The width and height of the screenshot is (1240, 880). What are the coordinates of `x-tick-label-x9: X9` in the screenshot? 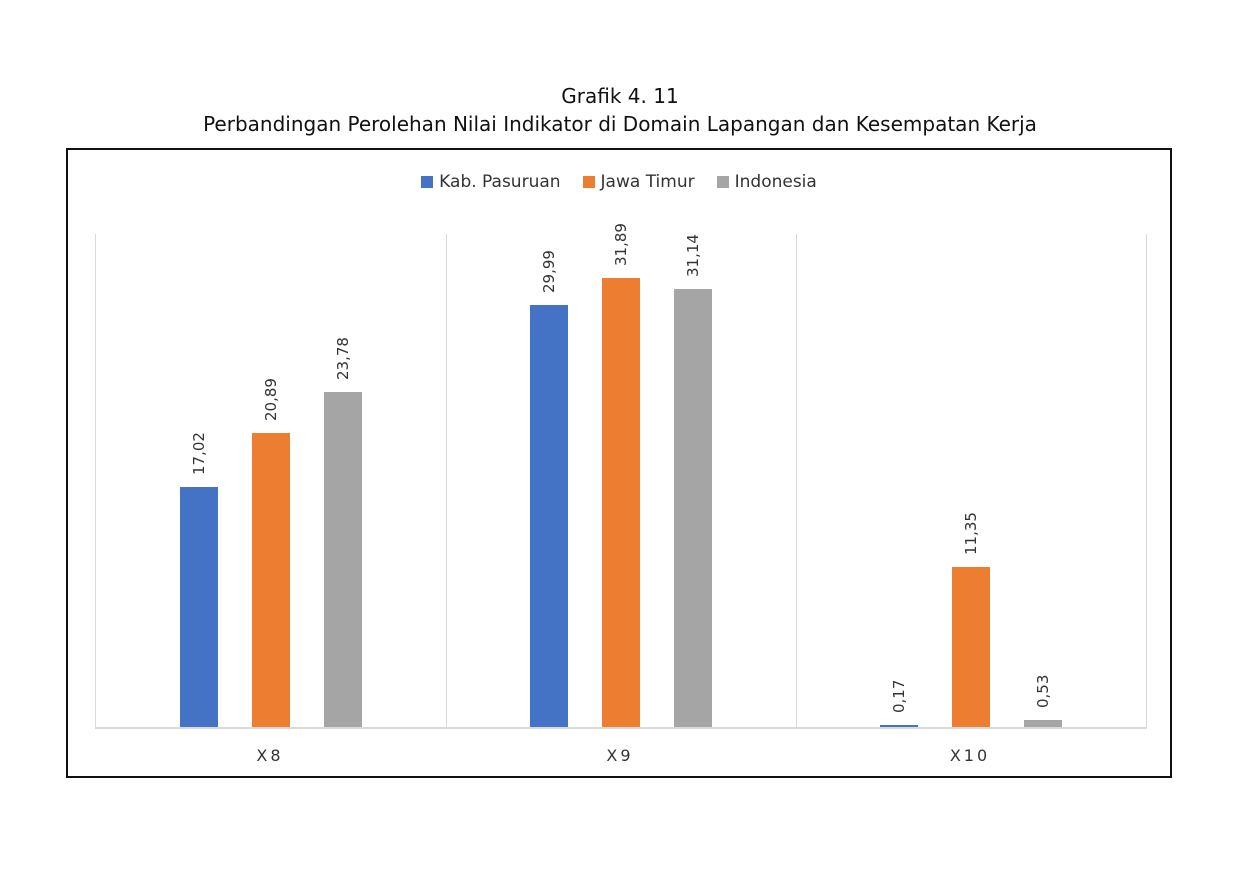 It's located at (620, 755).